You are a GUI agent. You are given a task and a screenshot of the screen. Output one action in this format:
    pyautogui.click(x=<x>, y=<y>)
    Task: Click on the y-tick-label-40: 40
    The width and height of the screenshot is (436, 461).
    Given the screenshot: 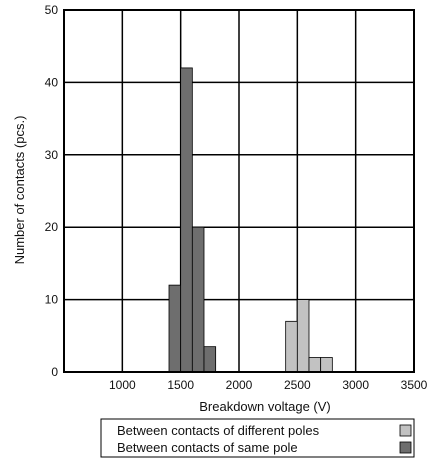 What is the action you would take?
    pyautogui.click(x=52, y=82)
    